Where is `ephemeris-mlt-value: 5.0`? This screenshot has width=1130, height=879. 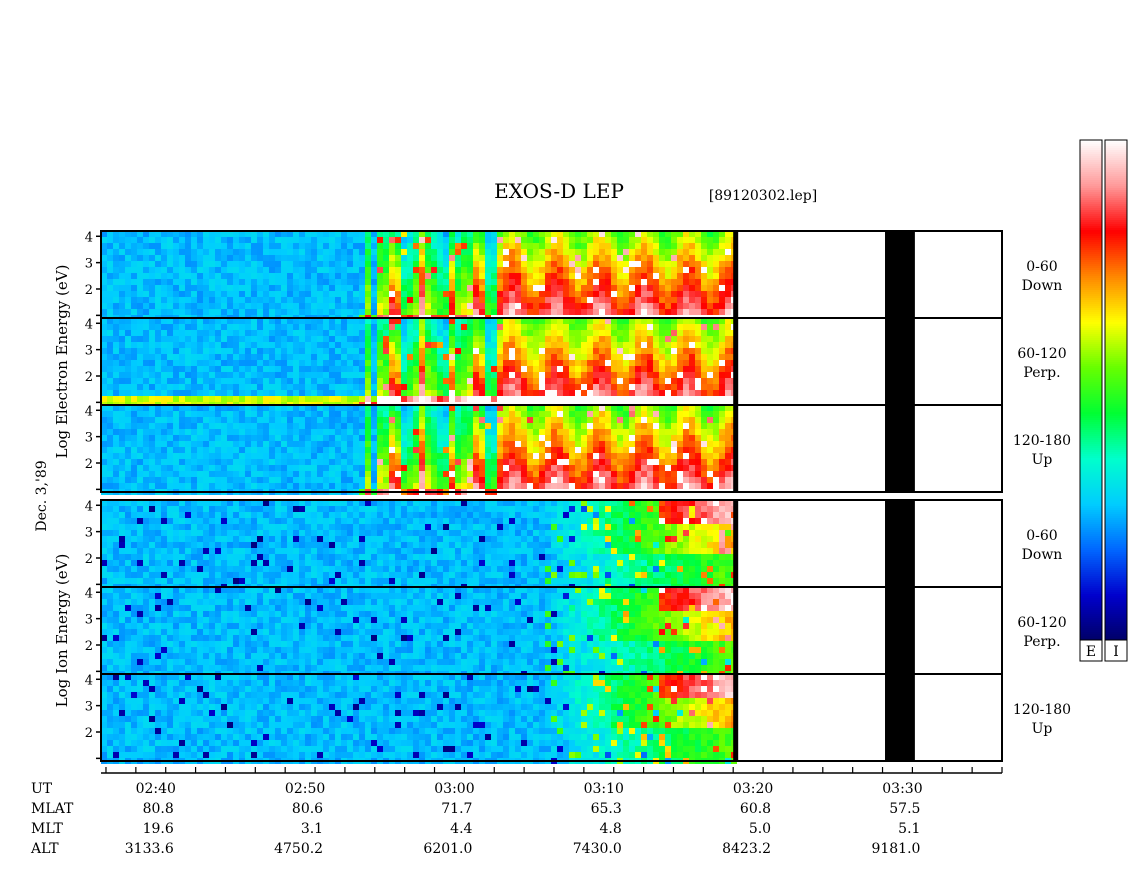
ephemeris-mlt-value: 5.0 is located at coordinates (760, 829).